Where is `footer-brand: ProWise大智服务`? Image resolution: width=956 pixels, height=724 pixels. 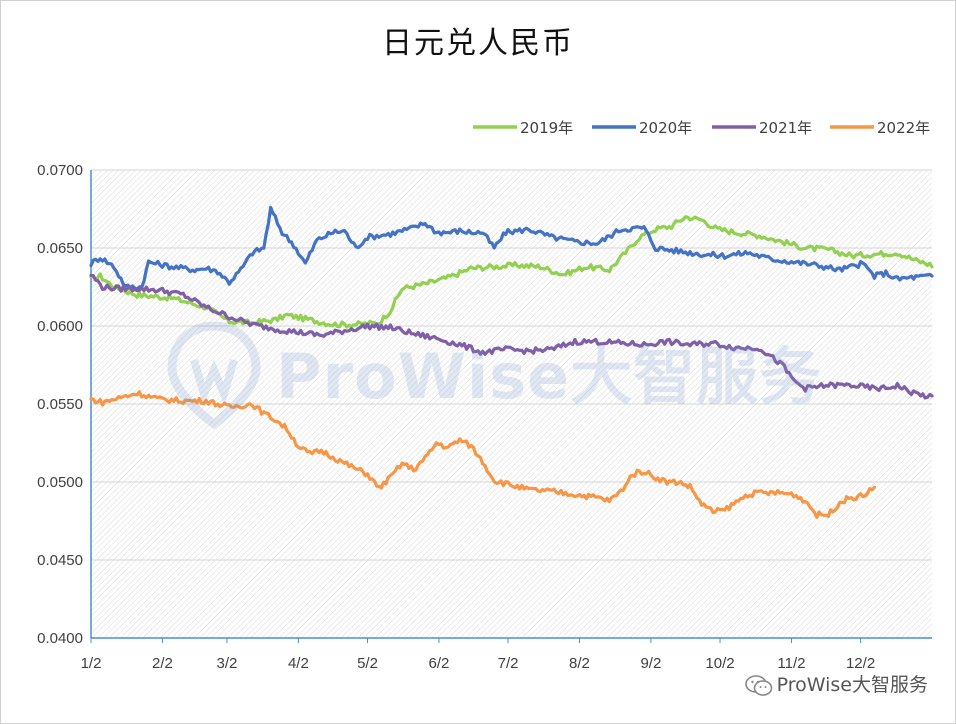 footer-brand: ProWise大智服务 is located at coordinates (836, 683).